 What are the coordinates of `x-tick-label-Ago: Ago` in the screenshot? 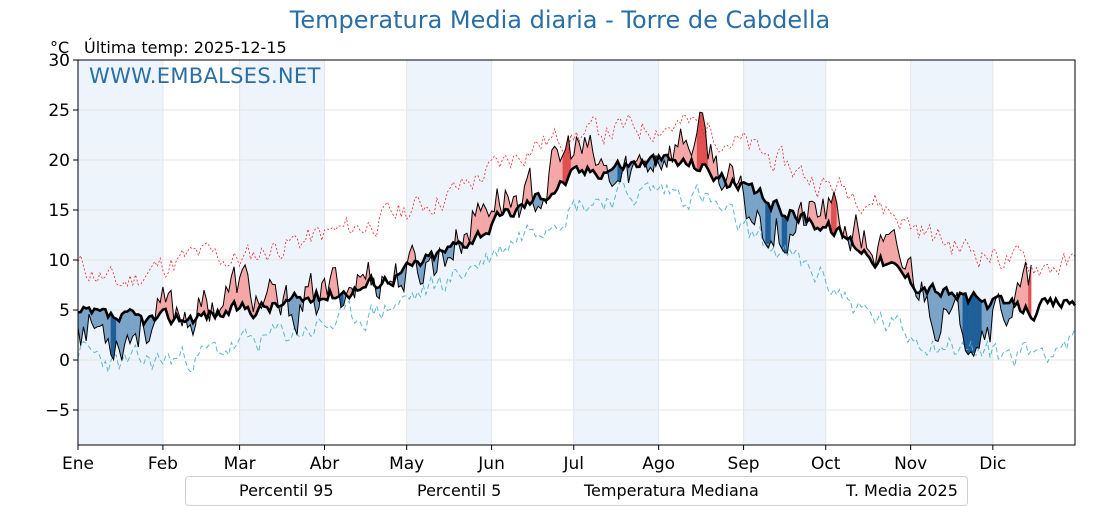 It's located at (658, 464).